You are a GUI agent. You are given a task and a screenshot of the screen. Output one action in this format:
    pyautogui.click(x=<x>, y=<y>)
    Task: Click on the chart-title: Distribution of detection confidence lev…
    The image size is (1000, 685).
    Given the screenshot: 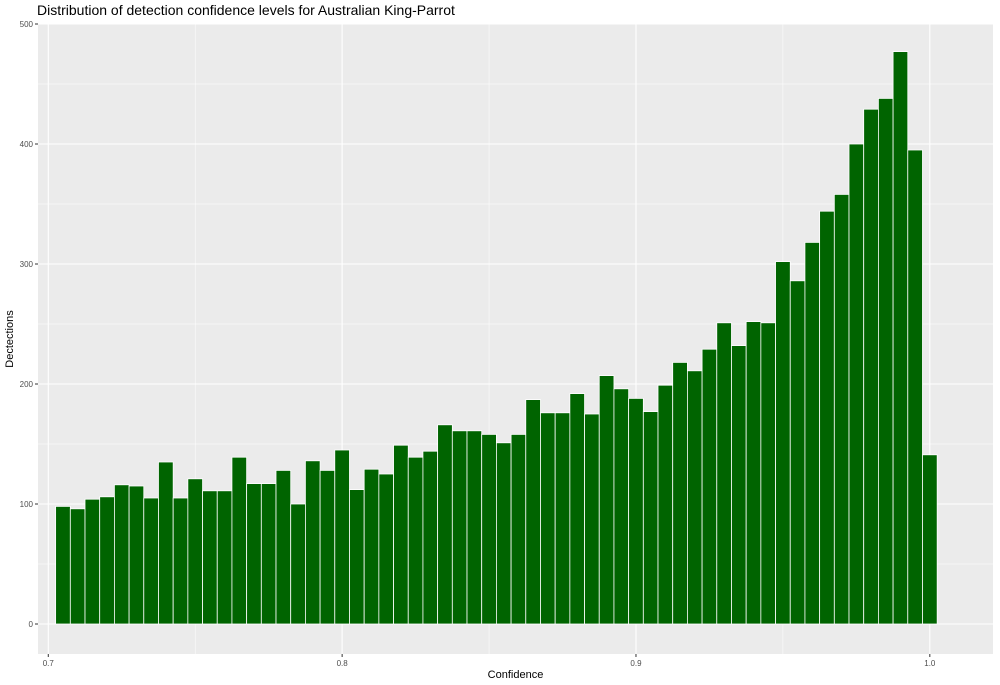 What is the action you would take?
    pyautogui.click(x=246, y=10)
    